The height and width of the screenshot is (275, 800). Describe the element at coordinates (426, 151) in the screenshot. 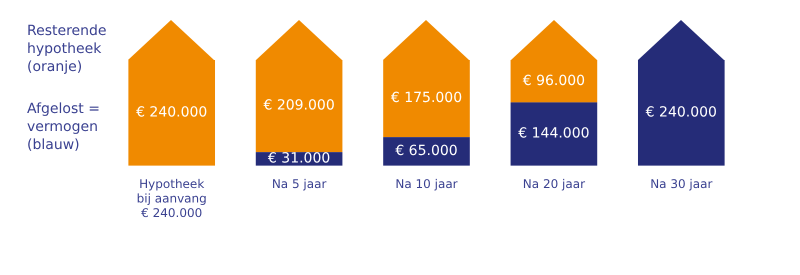

I see `data-label: € 65.000` at that location.